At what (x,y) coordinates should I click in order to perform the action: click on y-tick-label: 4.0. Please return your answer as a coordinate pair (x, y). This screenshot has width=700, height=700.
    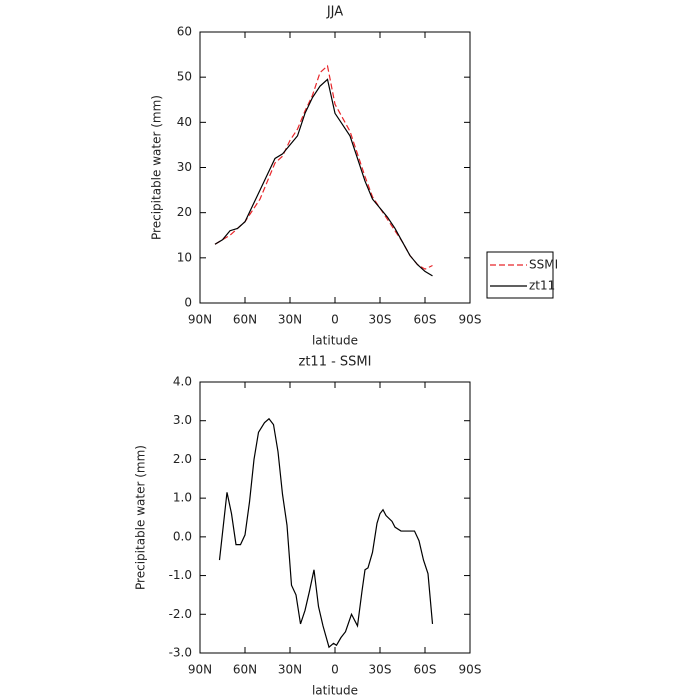
    Looking at the image, I should click on (182, 382).